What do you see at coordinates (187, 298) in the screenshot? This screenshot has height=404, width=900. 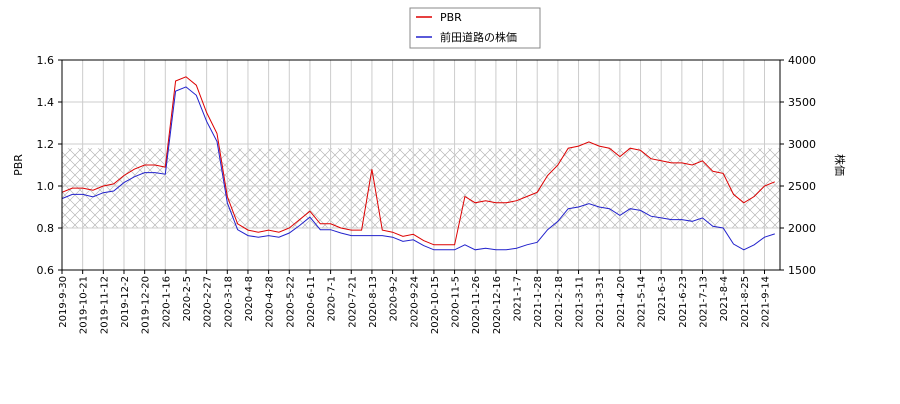 I see `x-tick-label: 2020-2-5` at bounding box center [187, 298].